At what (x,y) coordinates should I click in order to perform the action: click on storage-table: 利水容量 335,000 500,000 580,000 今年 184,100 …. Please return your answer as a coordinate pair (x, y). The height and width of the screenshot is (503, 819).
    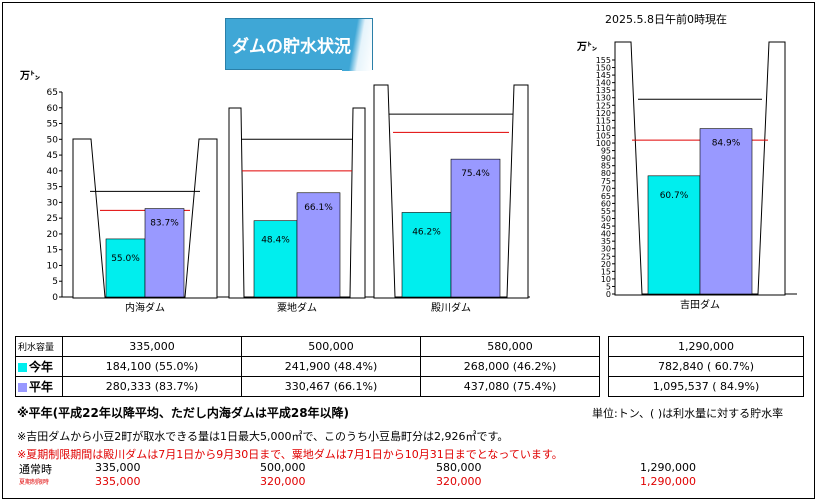
    Looking at the image, I should click on (307, 366).